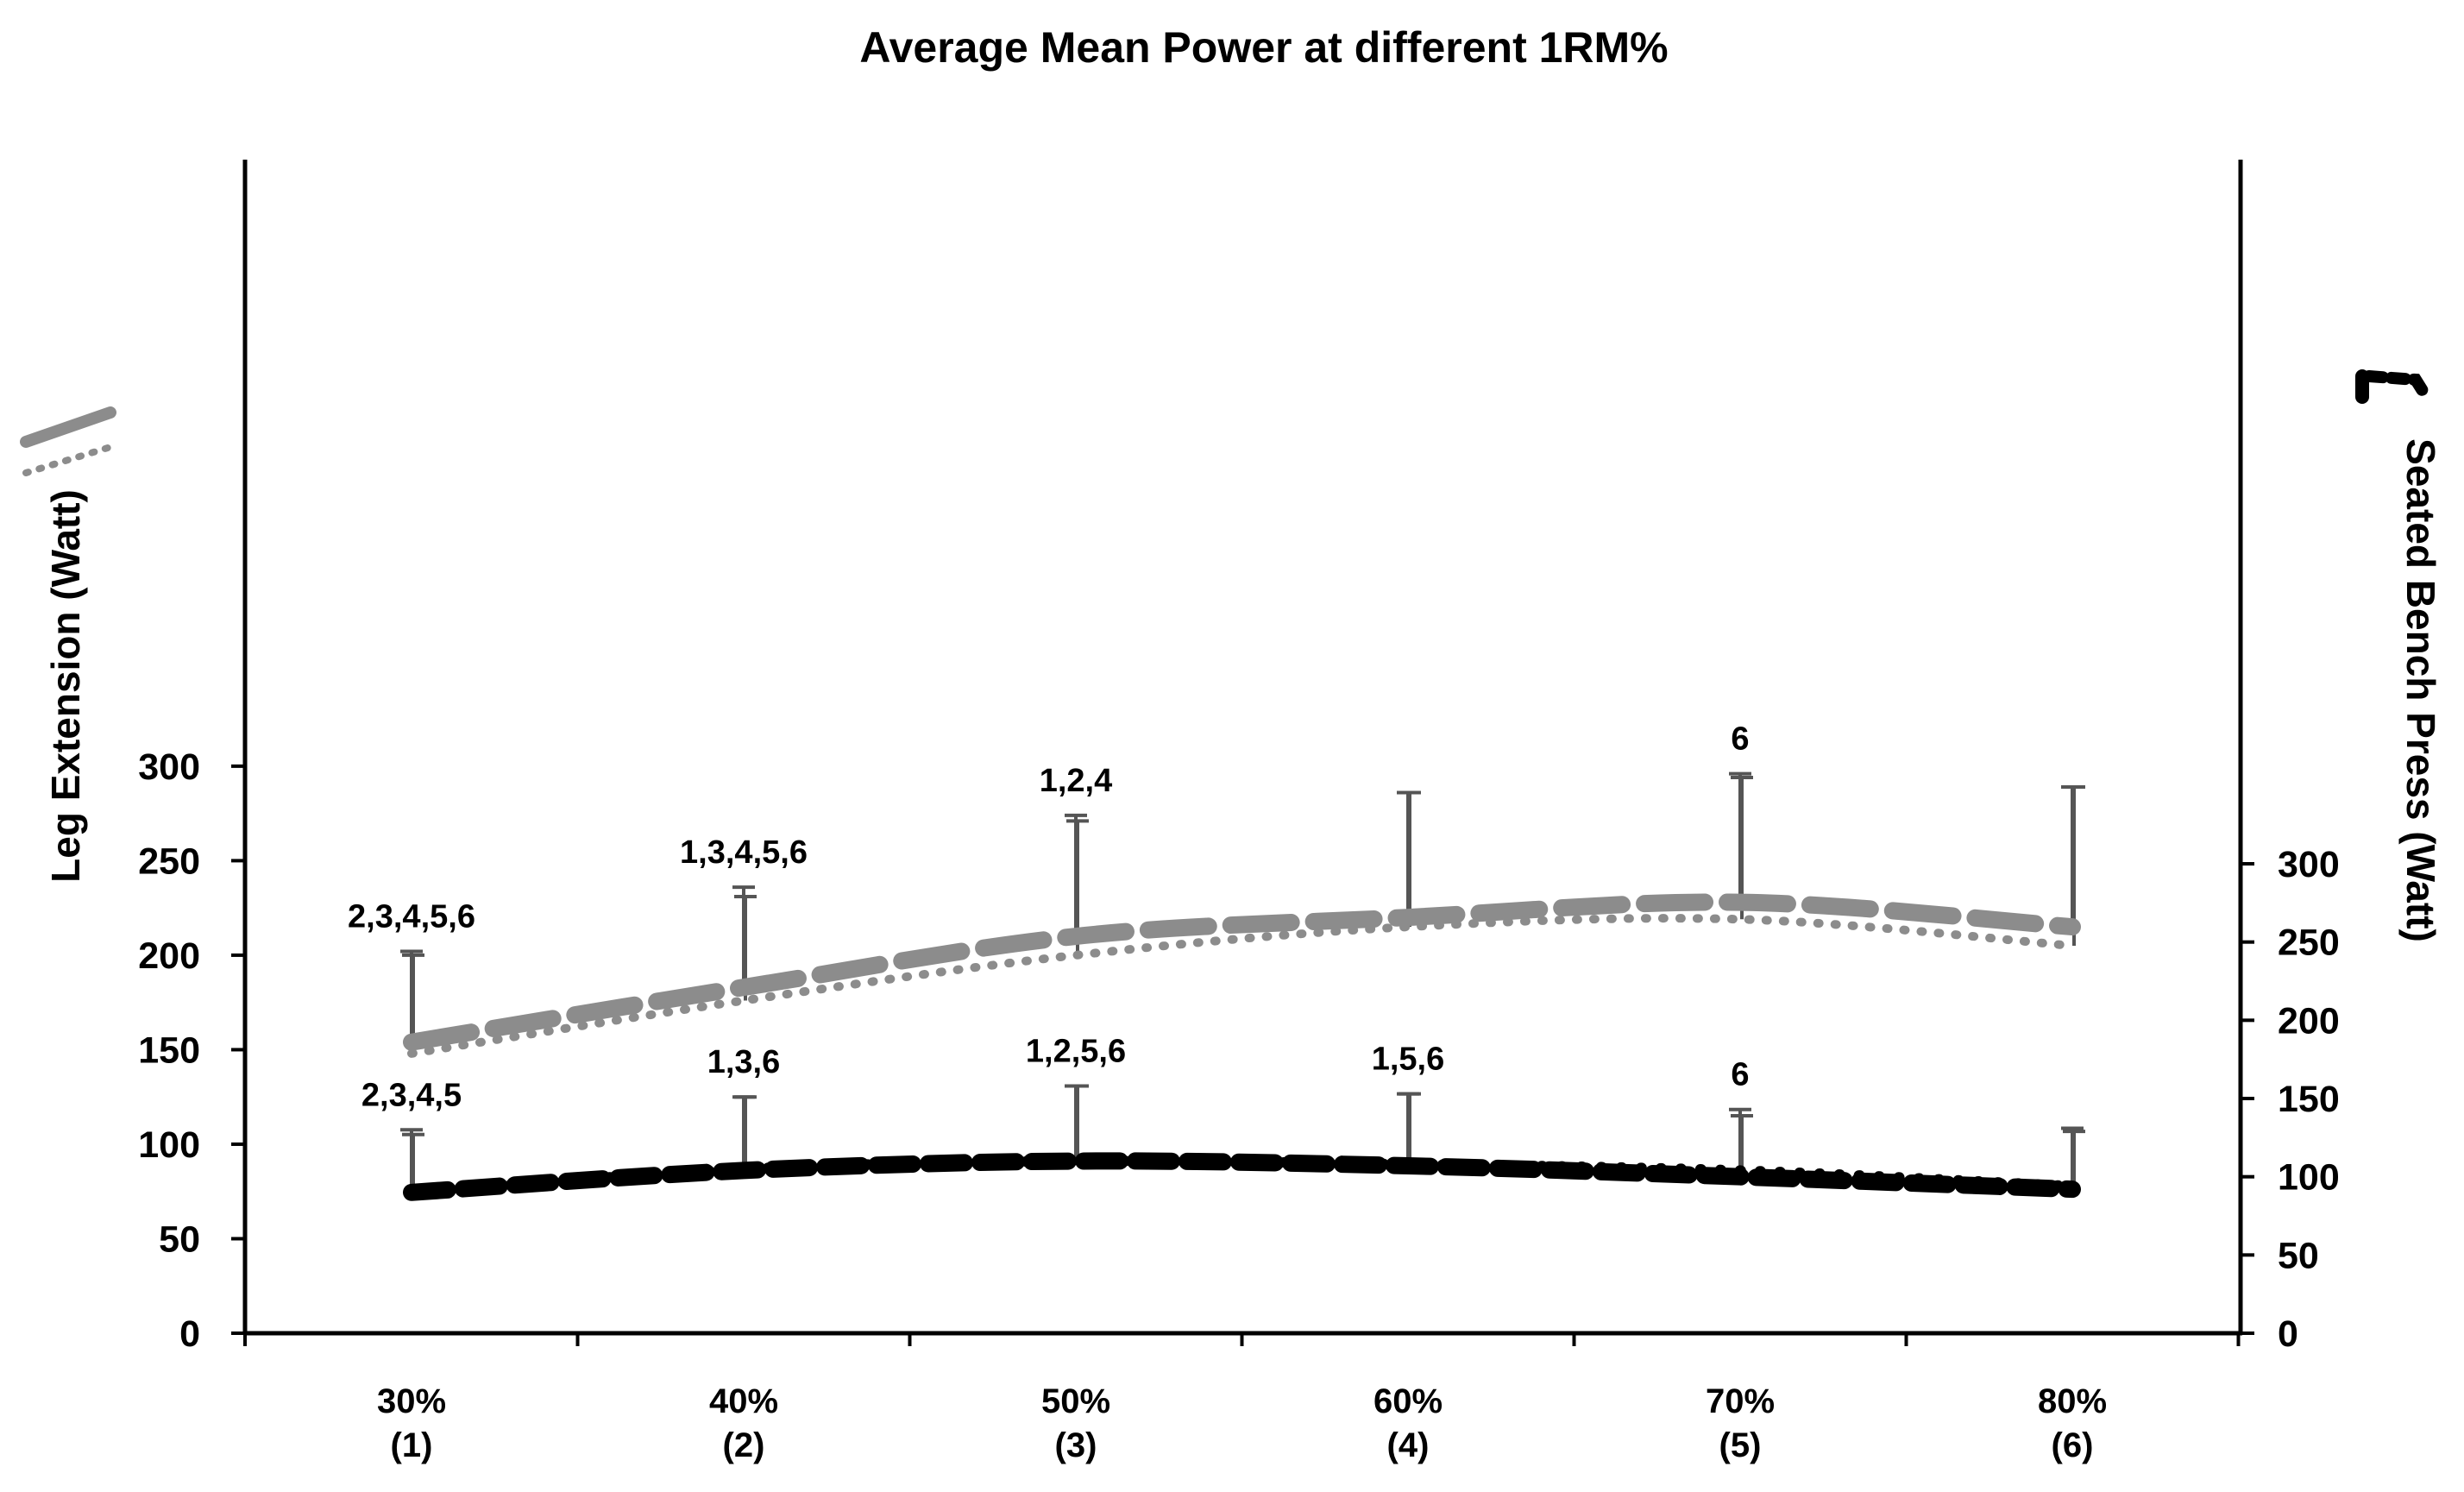 The height and width of the screenshot is (1492, 2464). Describe the element at coordinates (190, 1334) in the screenshot. I see `y-tick-left-label: 0` at that location.